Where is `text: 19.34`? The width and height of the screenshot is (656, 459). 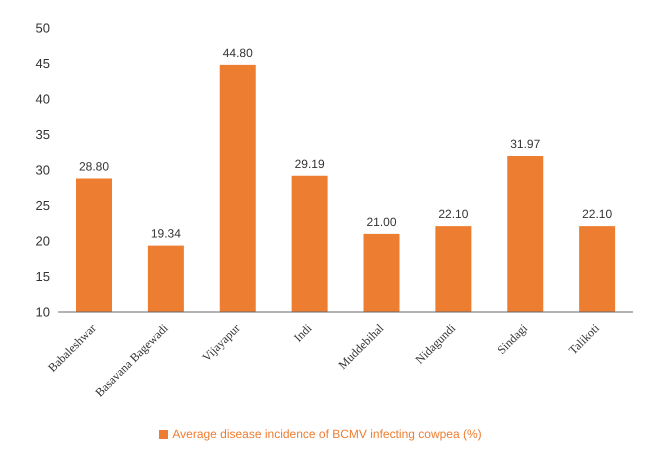
text: 19.34 is located at coordinates (165, 233).